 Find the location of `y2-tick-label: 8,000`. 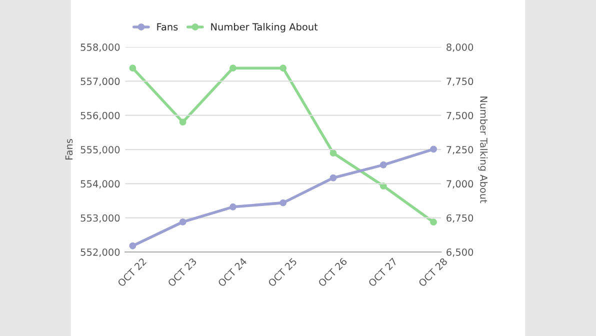

y2-tick-label: 8,000 is located at coordinates (460, 48).